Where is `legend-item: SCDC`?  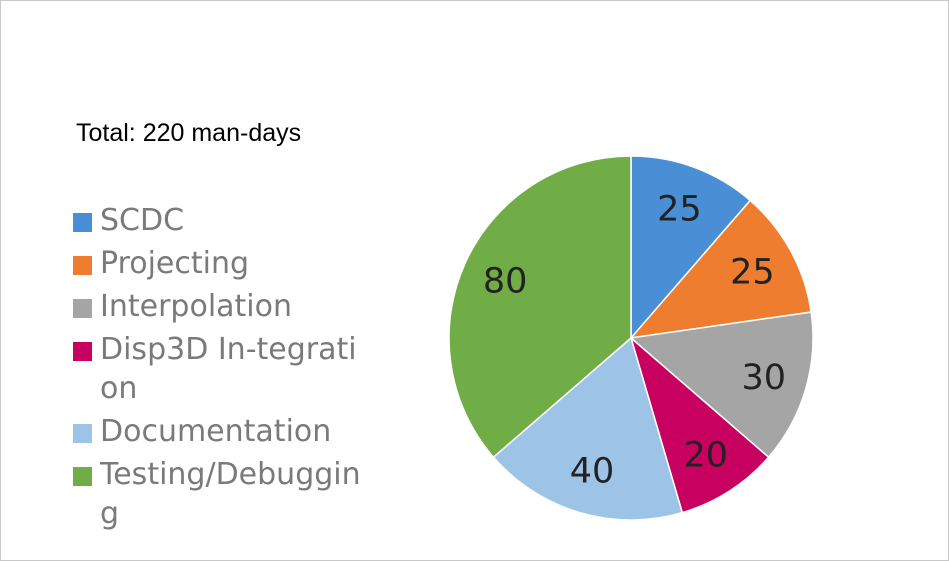 legend-item: SCDC is located at coordinates (218, 220).